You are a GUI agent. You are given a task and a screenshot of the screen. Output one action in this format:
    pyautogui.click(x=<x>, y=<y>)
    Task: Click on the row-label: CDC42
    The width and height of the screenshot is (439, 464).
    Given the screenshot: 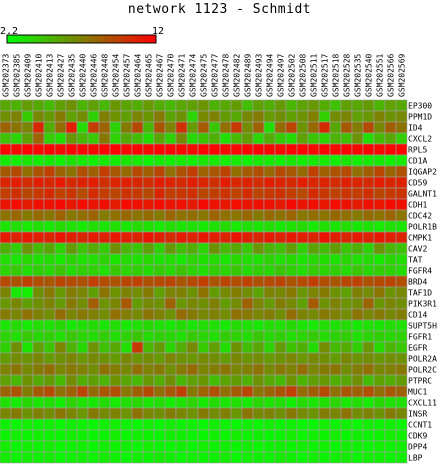 What is the action you would take?
    pyautogui.click(x=420, y=216)
    